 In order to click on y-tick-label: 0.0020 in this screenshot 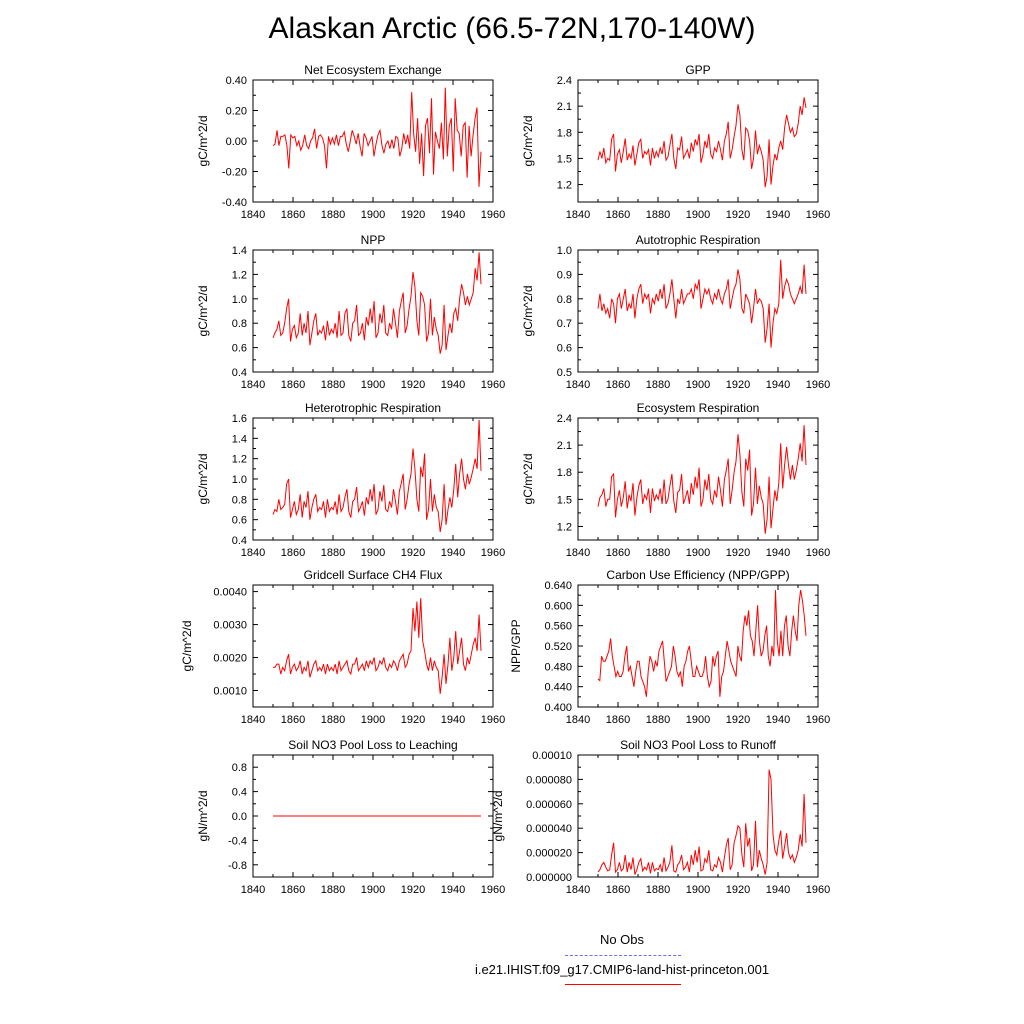, I will do `click(230, 659)`.